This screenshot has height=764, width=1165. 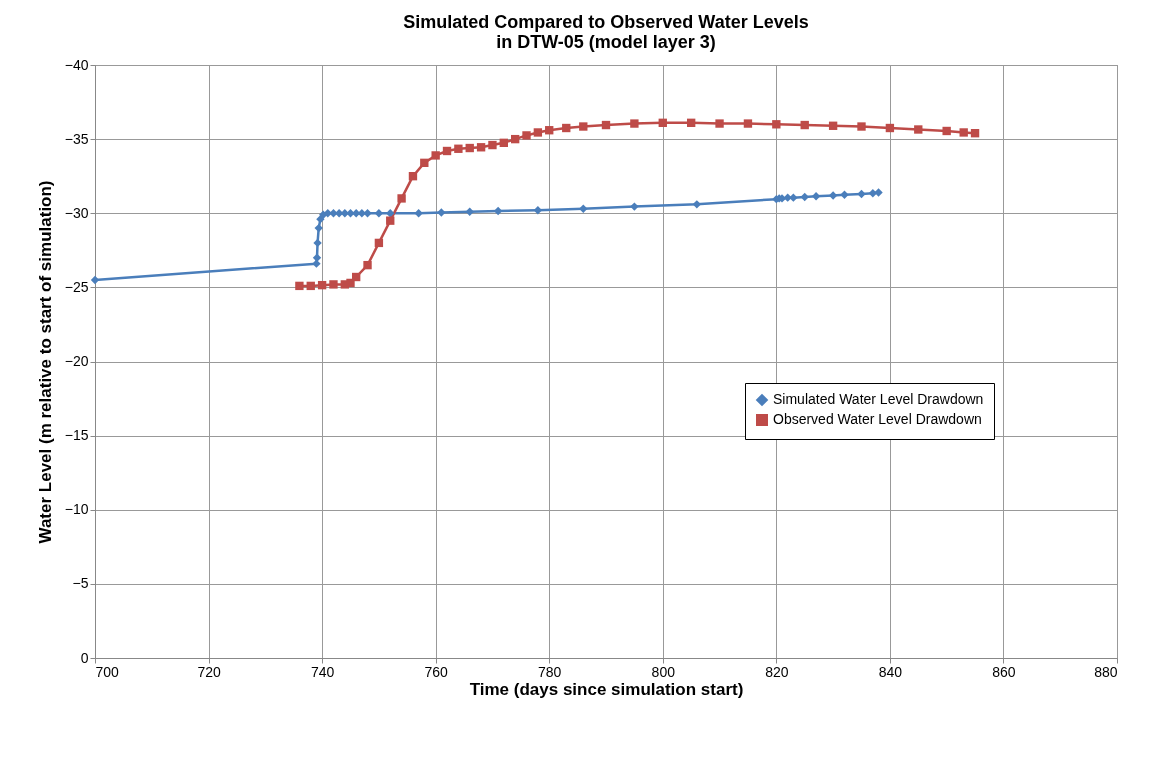 What do you see at coordinates (663, 671) in the screenshot?
I see `x-tick-label: 800` at bounding box center [663, 671].